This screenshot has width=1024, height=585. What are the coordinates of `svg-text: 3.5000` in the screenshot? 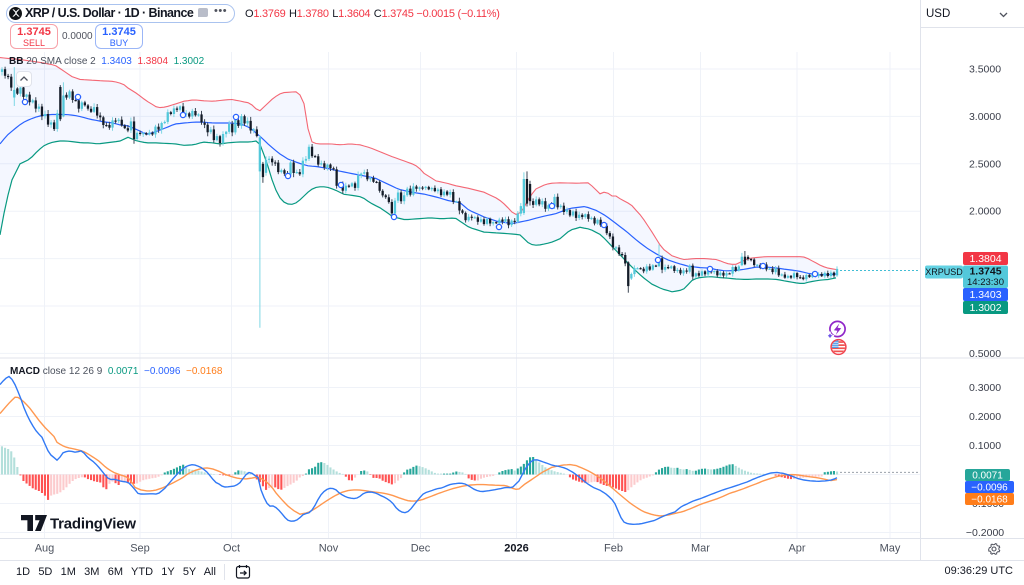 It's located at (985, 70).